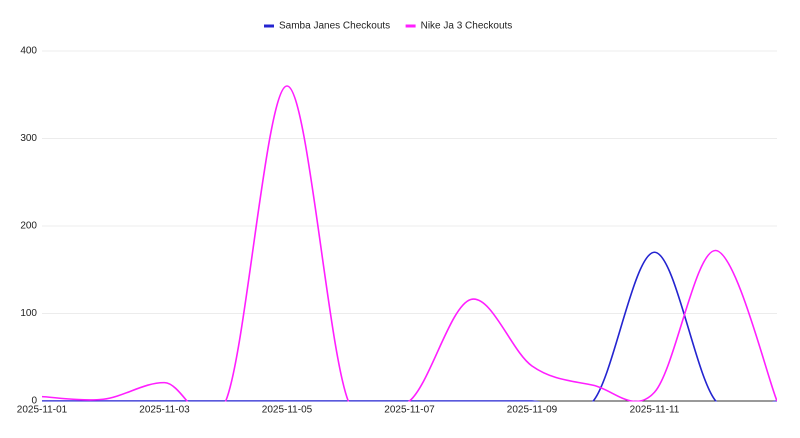 This screenshot has width=800, height=438. I want to click on x-tick-label: 2025-11-03, so click(164, 410).